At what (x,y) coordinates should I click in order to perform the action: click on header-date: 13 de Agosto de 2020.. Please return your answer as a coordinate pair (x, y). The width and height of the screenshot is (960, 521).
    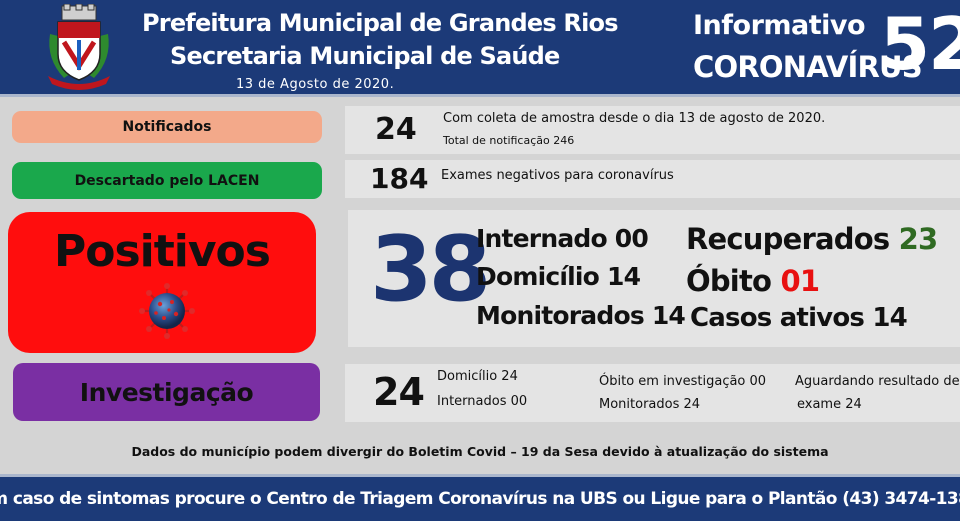
    Looking at the image, I should click on (315, 84).